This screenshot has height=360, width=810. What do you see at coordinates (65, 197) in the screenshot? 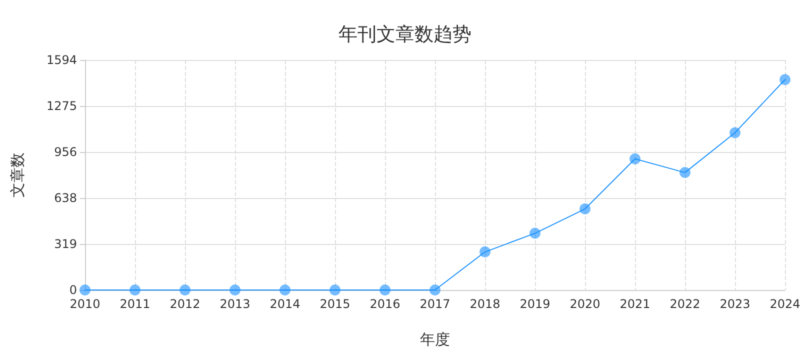
I see `y-tick-label: 638` at bounding box center [65, 197].